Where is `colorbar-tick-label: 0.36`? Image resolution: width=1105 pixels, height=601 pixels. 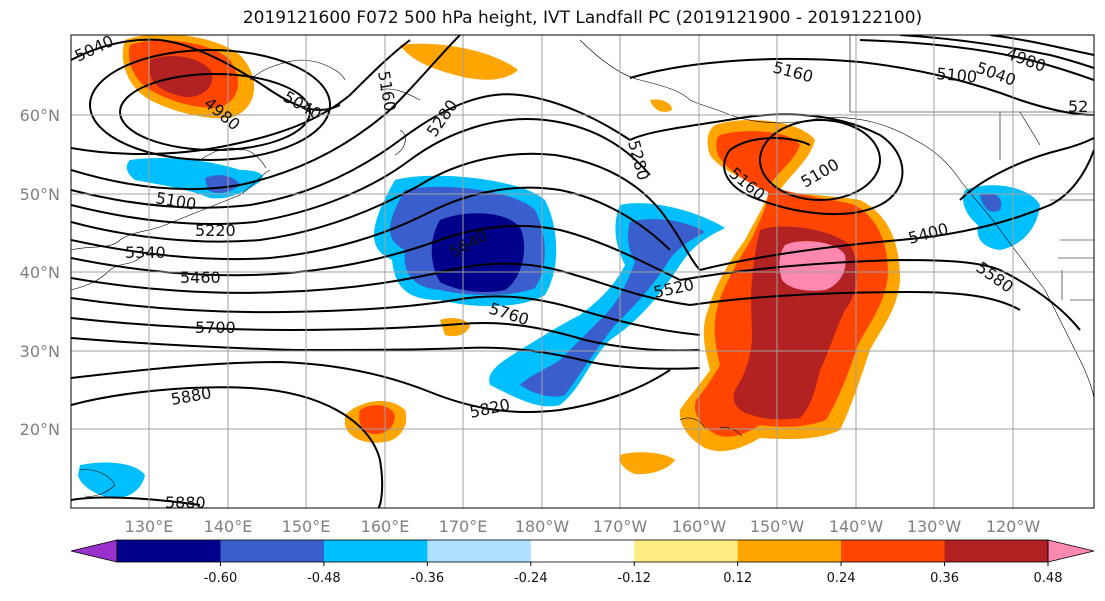
colorbar-tick-label: 0.36 is located at coordinates (944, 578).